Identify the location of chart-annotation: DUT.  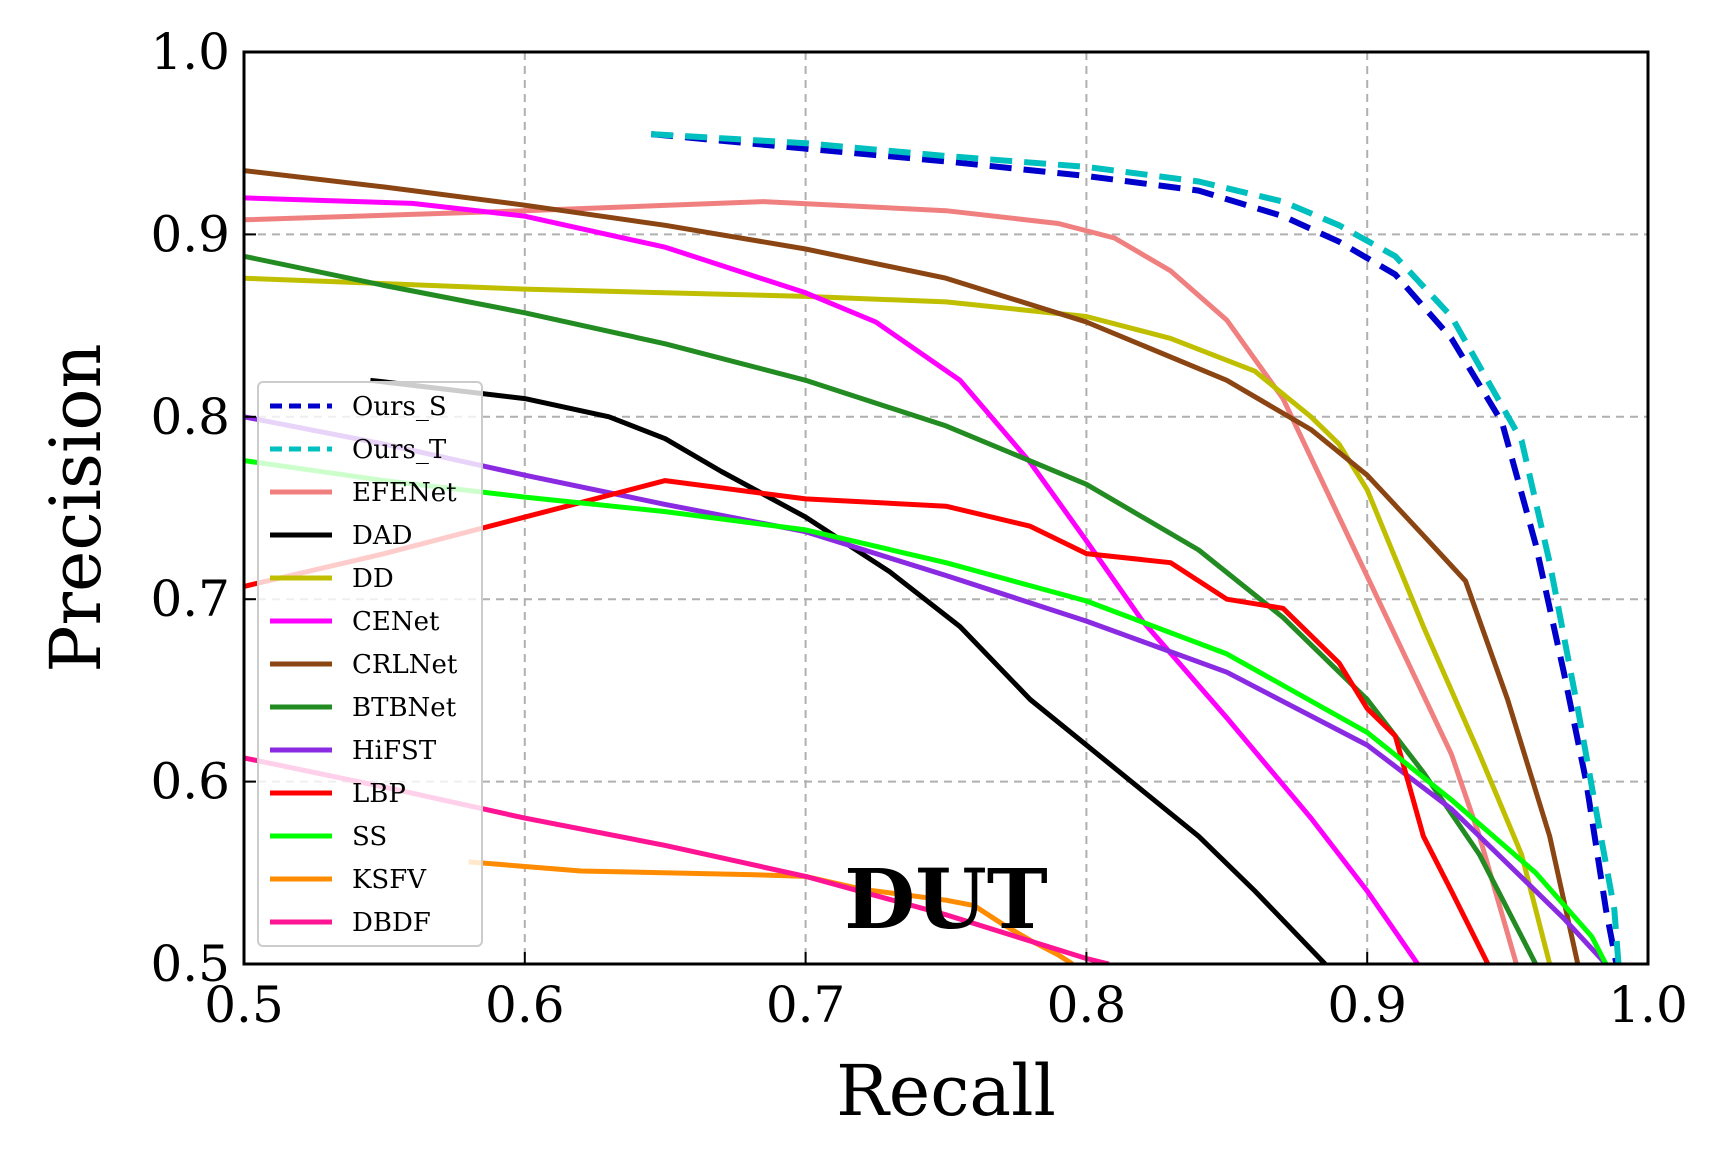
(946, 900).